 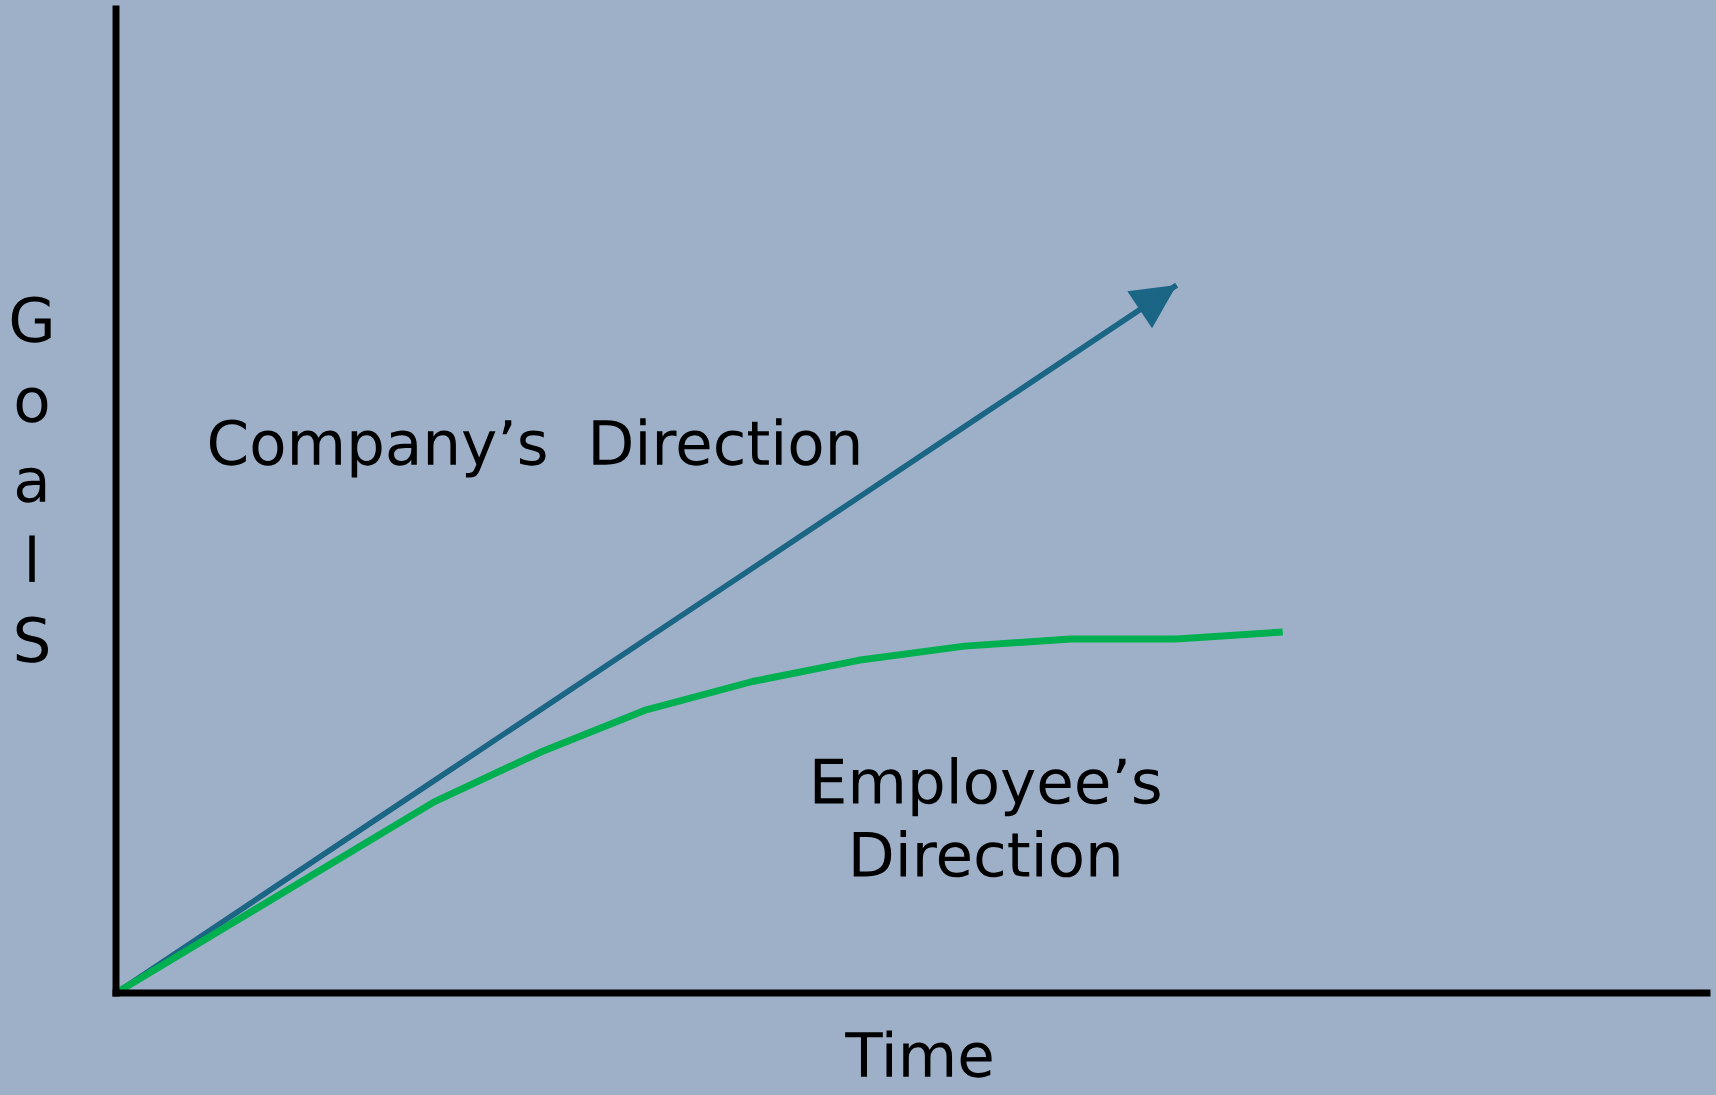 I want to click on y-axis-title: GoalS, so click(x=31, y=479).